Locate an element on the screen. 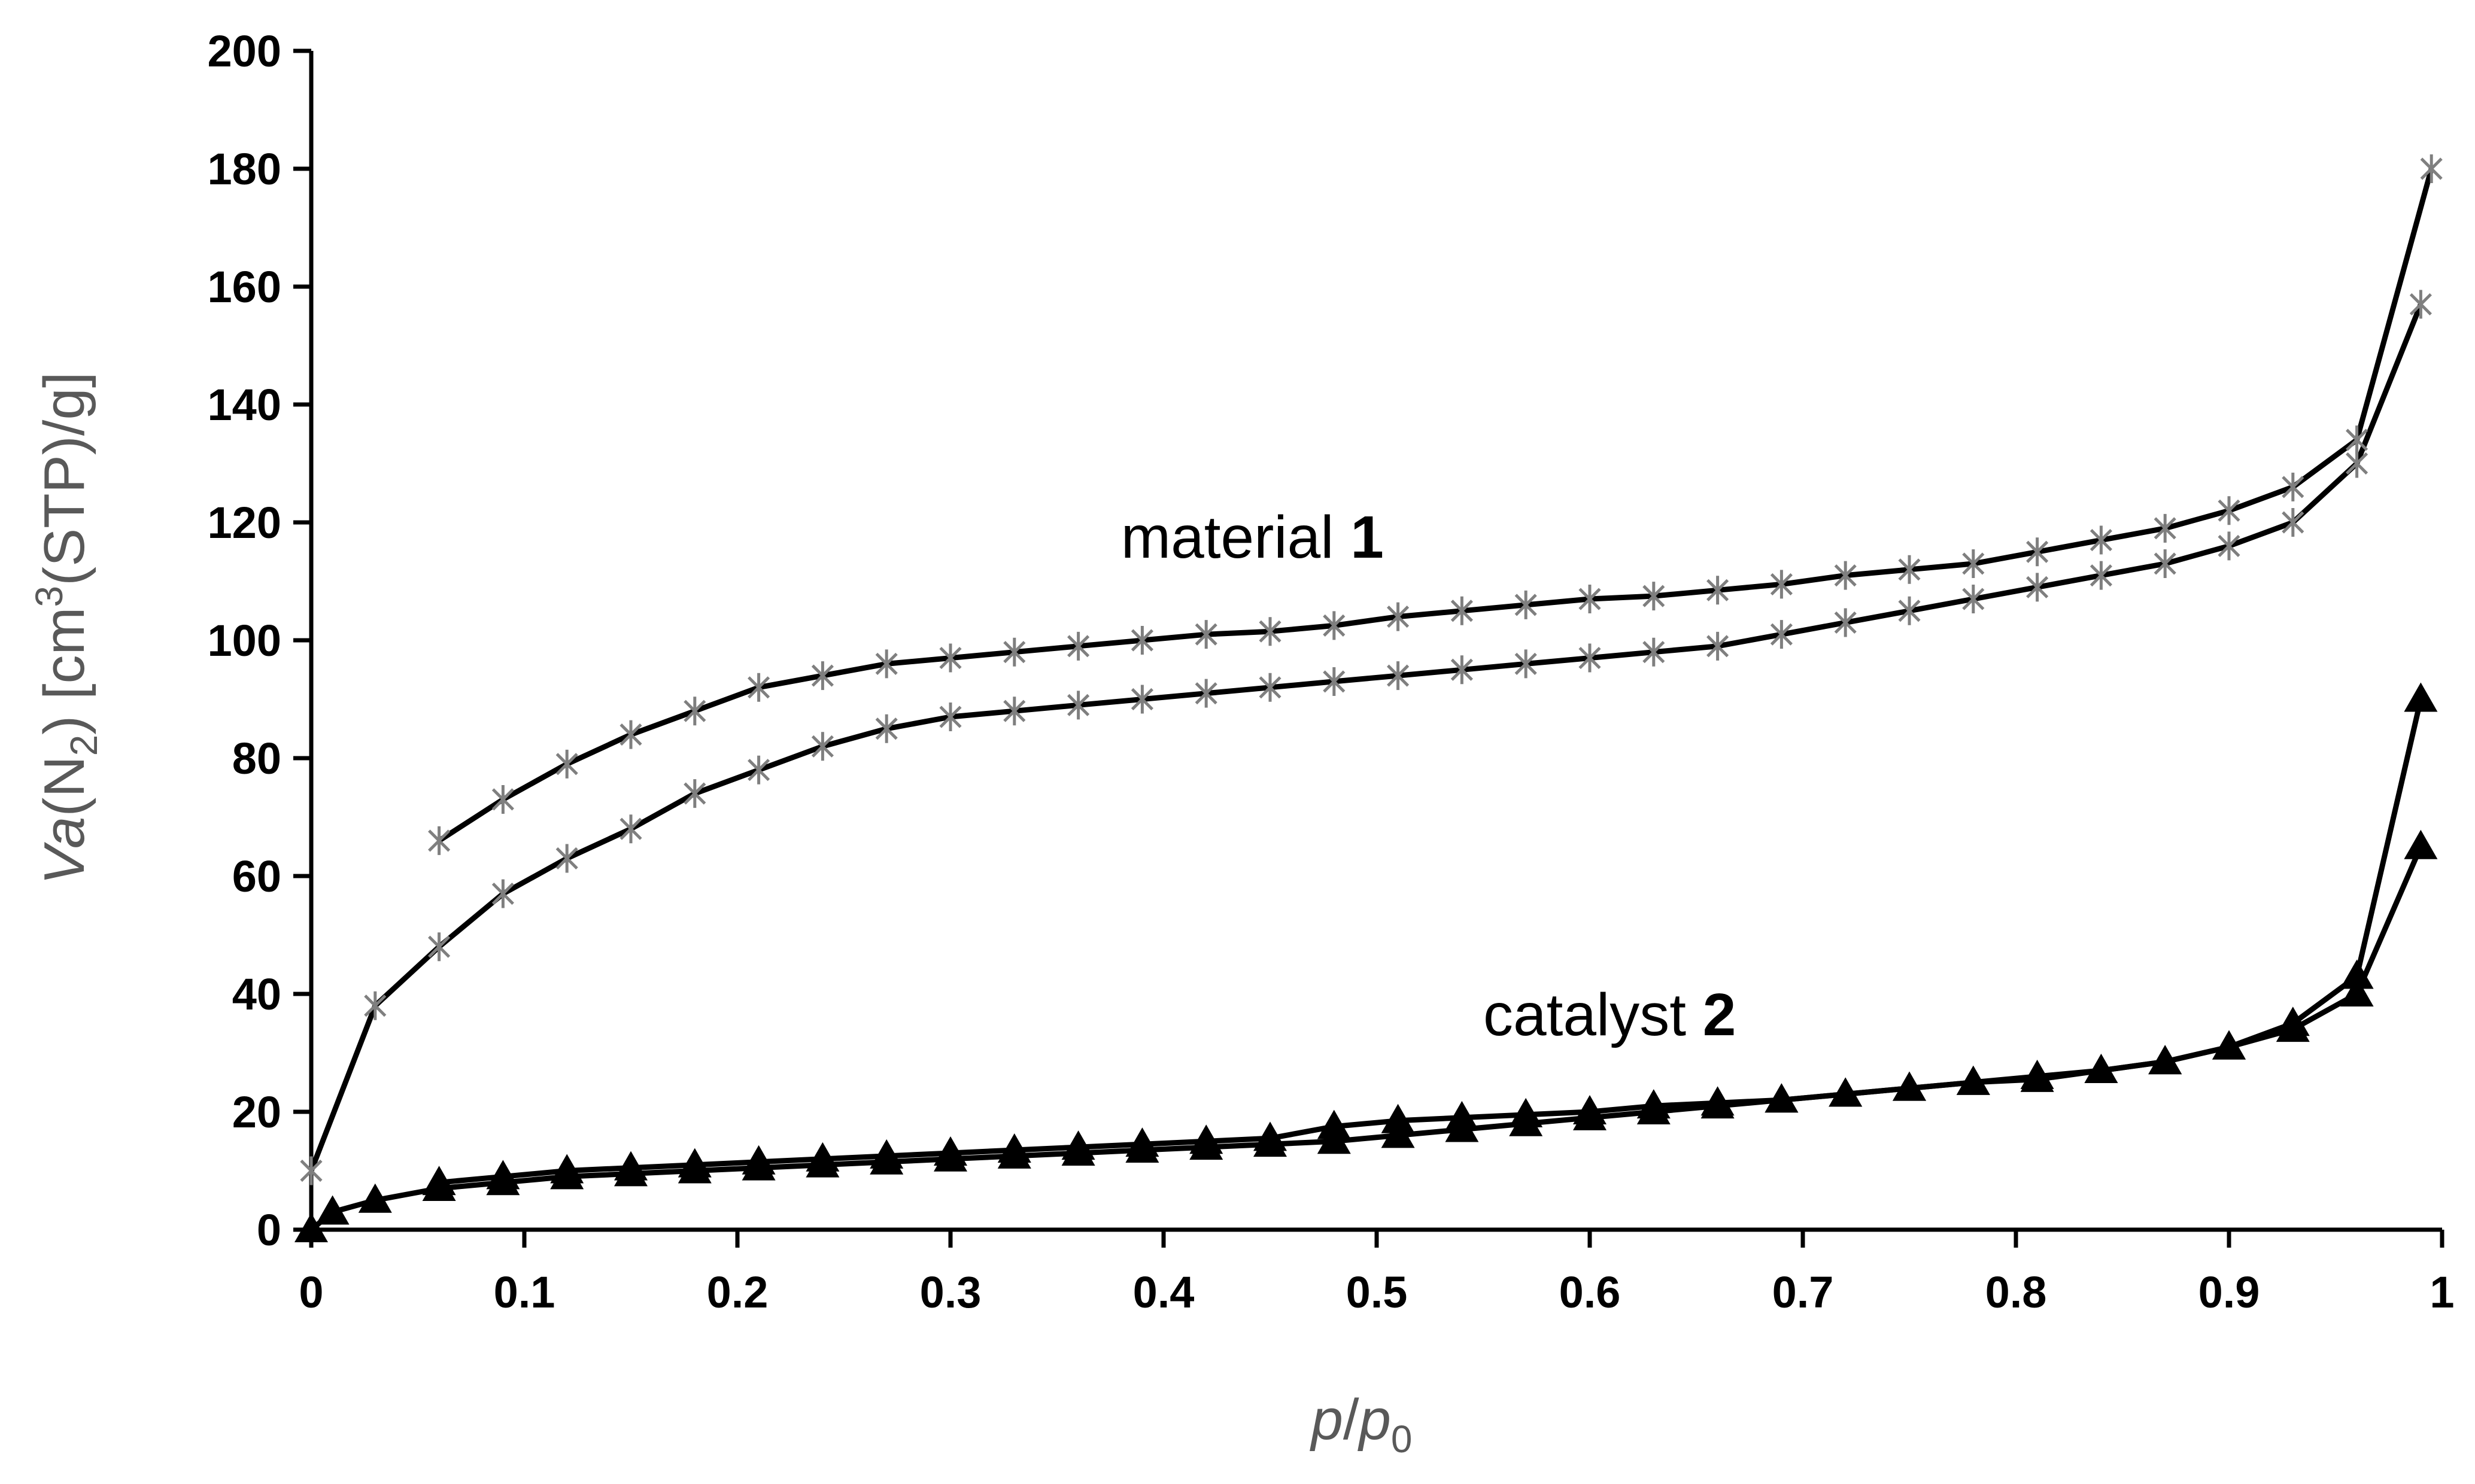 This screenshot has height=1484, width=2475. annotation-2: catalyst 2 is located at coordinates (1609, 1015).